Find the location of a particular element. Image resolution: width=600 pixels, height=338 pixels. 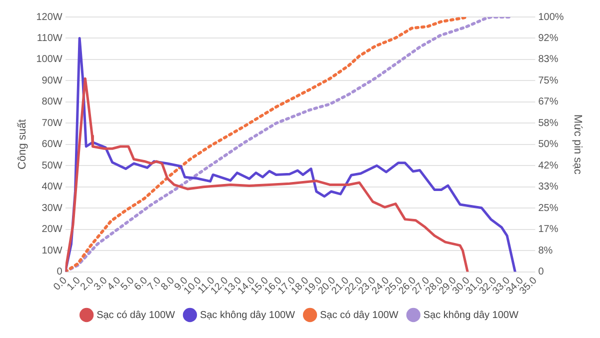

y2-tick-label: 25% is located at coordinates (548, 208).